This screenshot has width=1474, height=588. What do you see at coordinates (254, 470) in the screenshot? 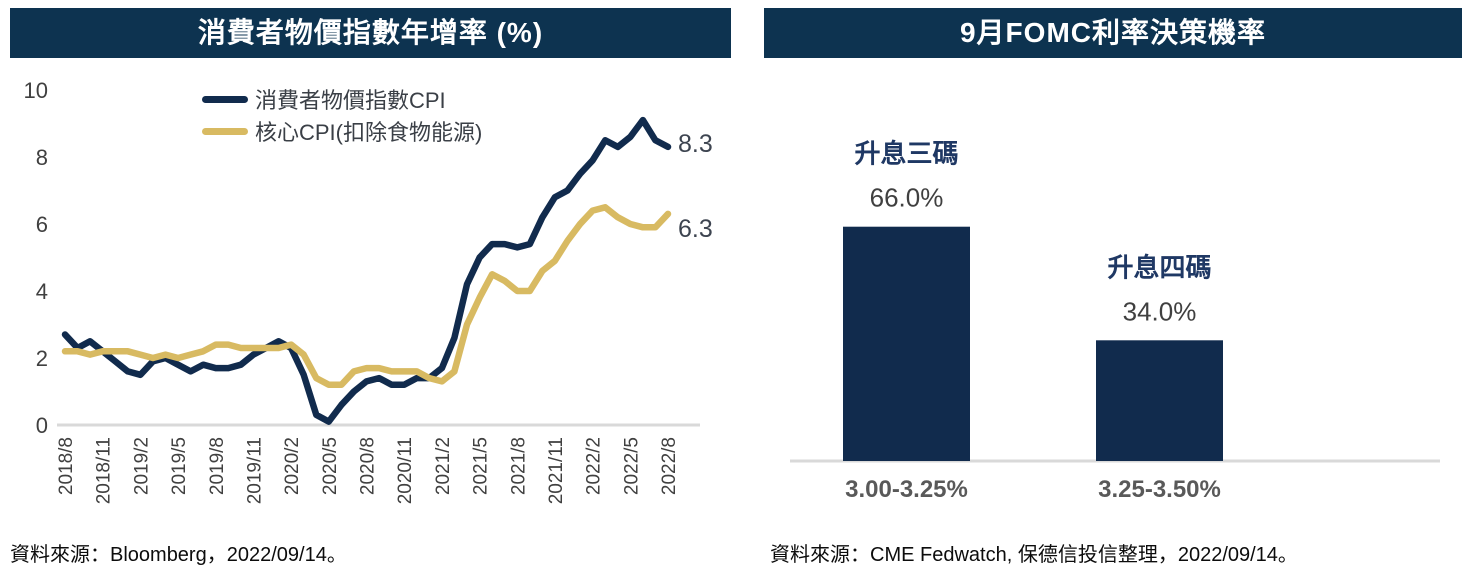
I see `x-tick-label: 2019/11` at bounding box center [254, 470].